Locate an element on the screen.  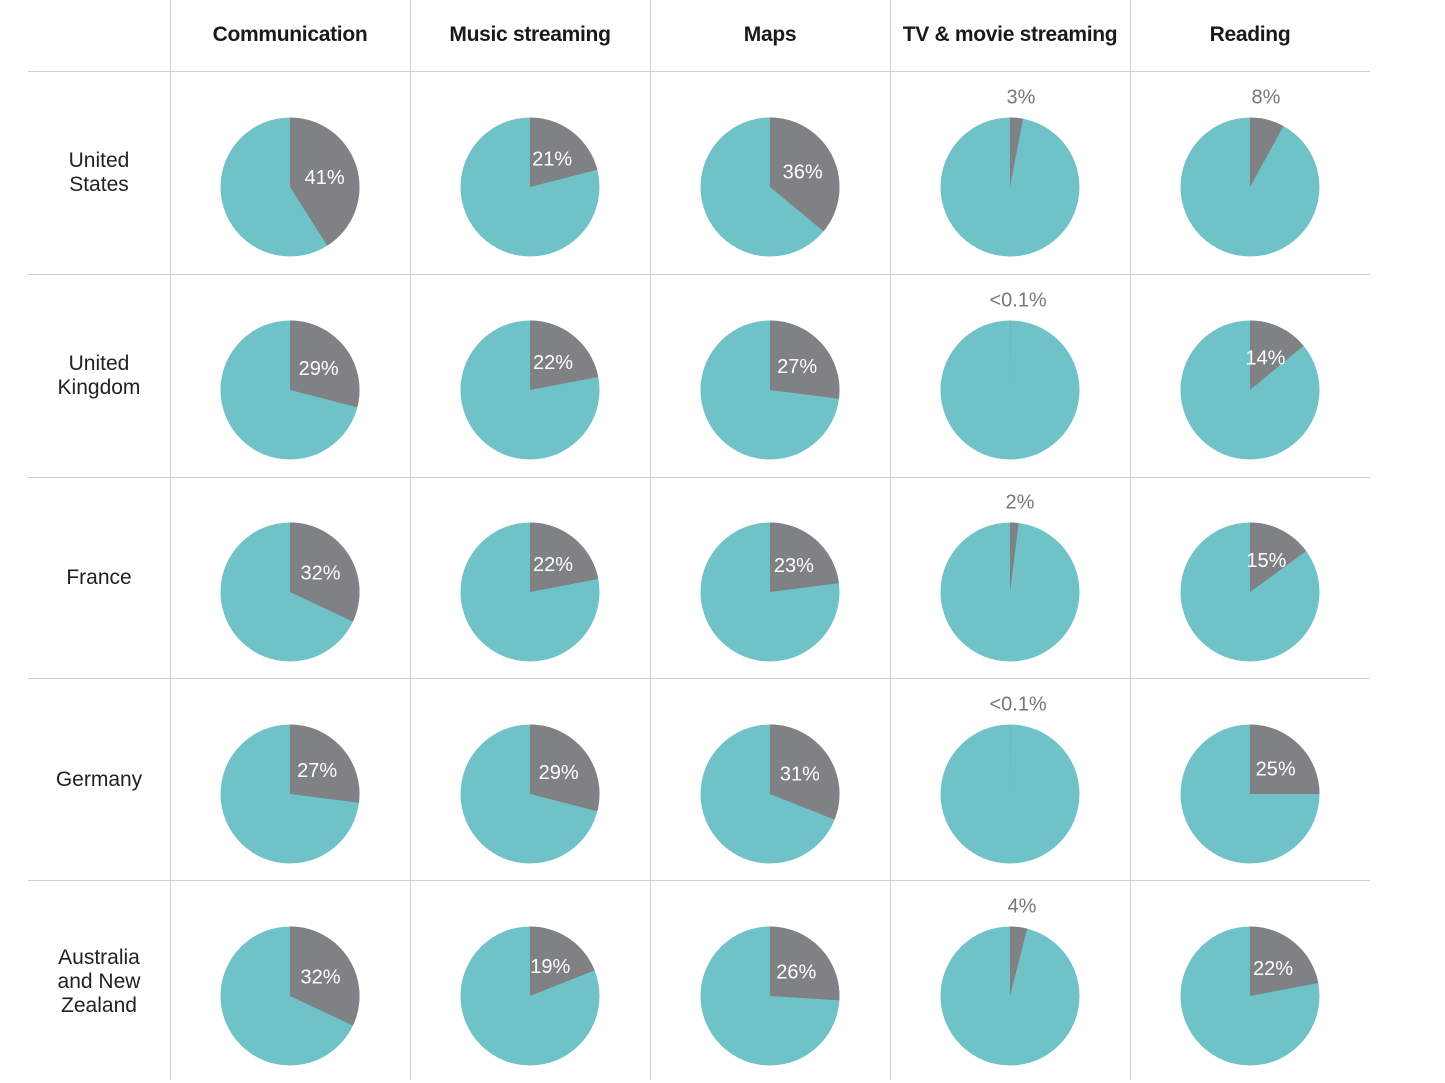
pie-value-label: 26% is located at coordinates (796, 972).